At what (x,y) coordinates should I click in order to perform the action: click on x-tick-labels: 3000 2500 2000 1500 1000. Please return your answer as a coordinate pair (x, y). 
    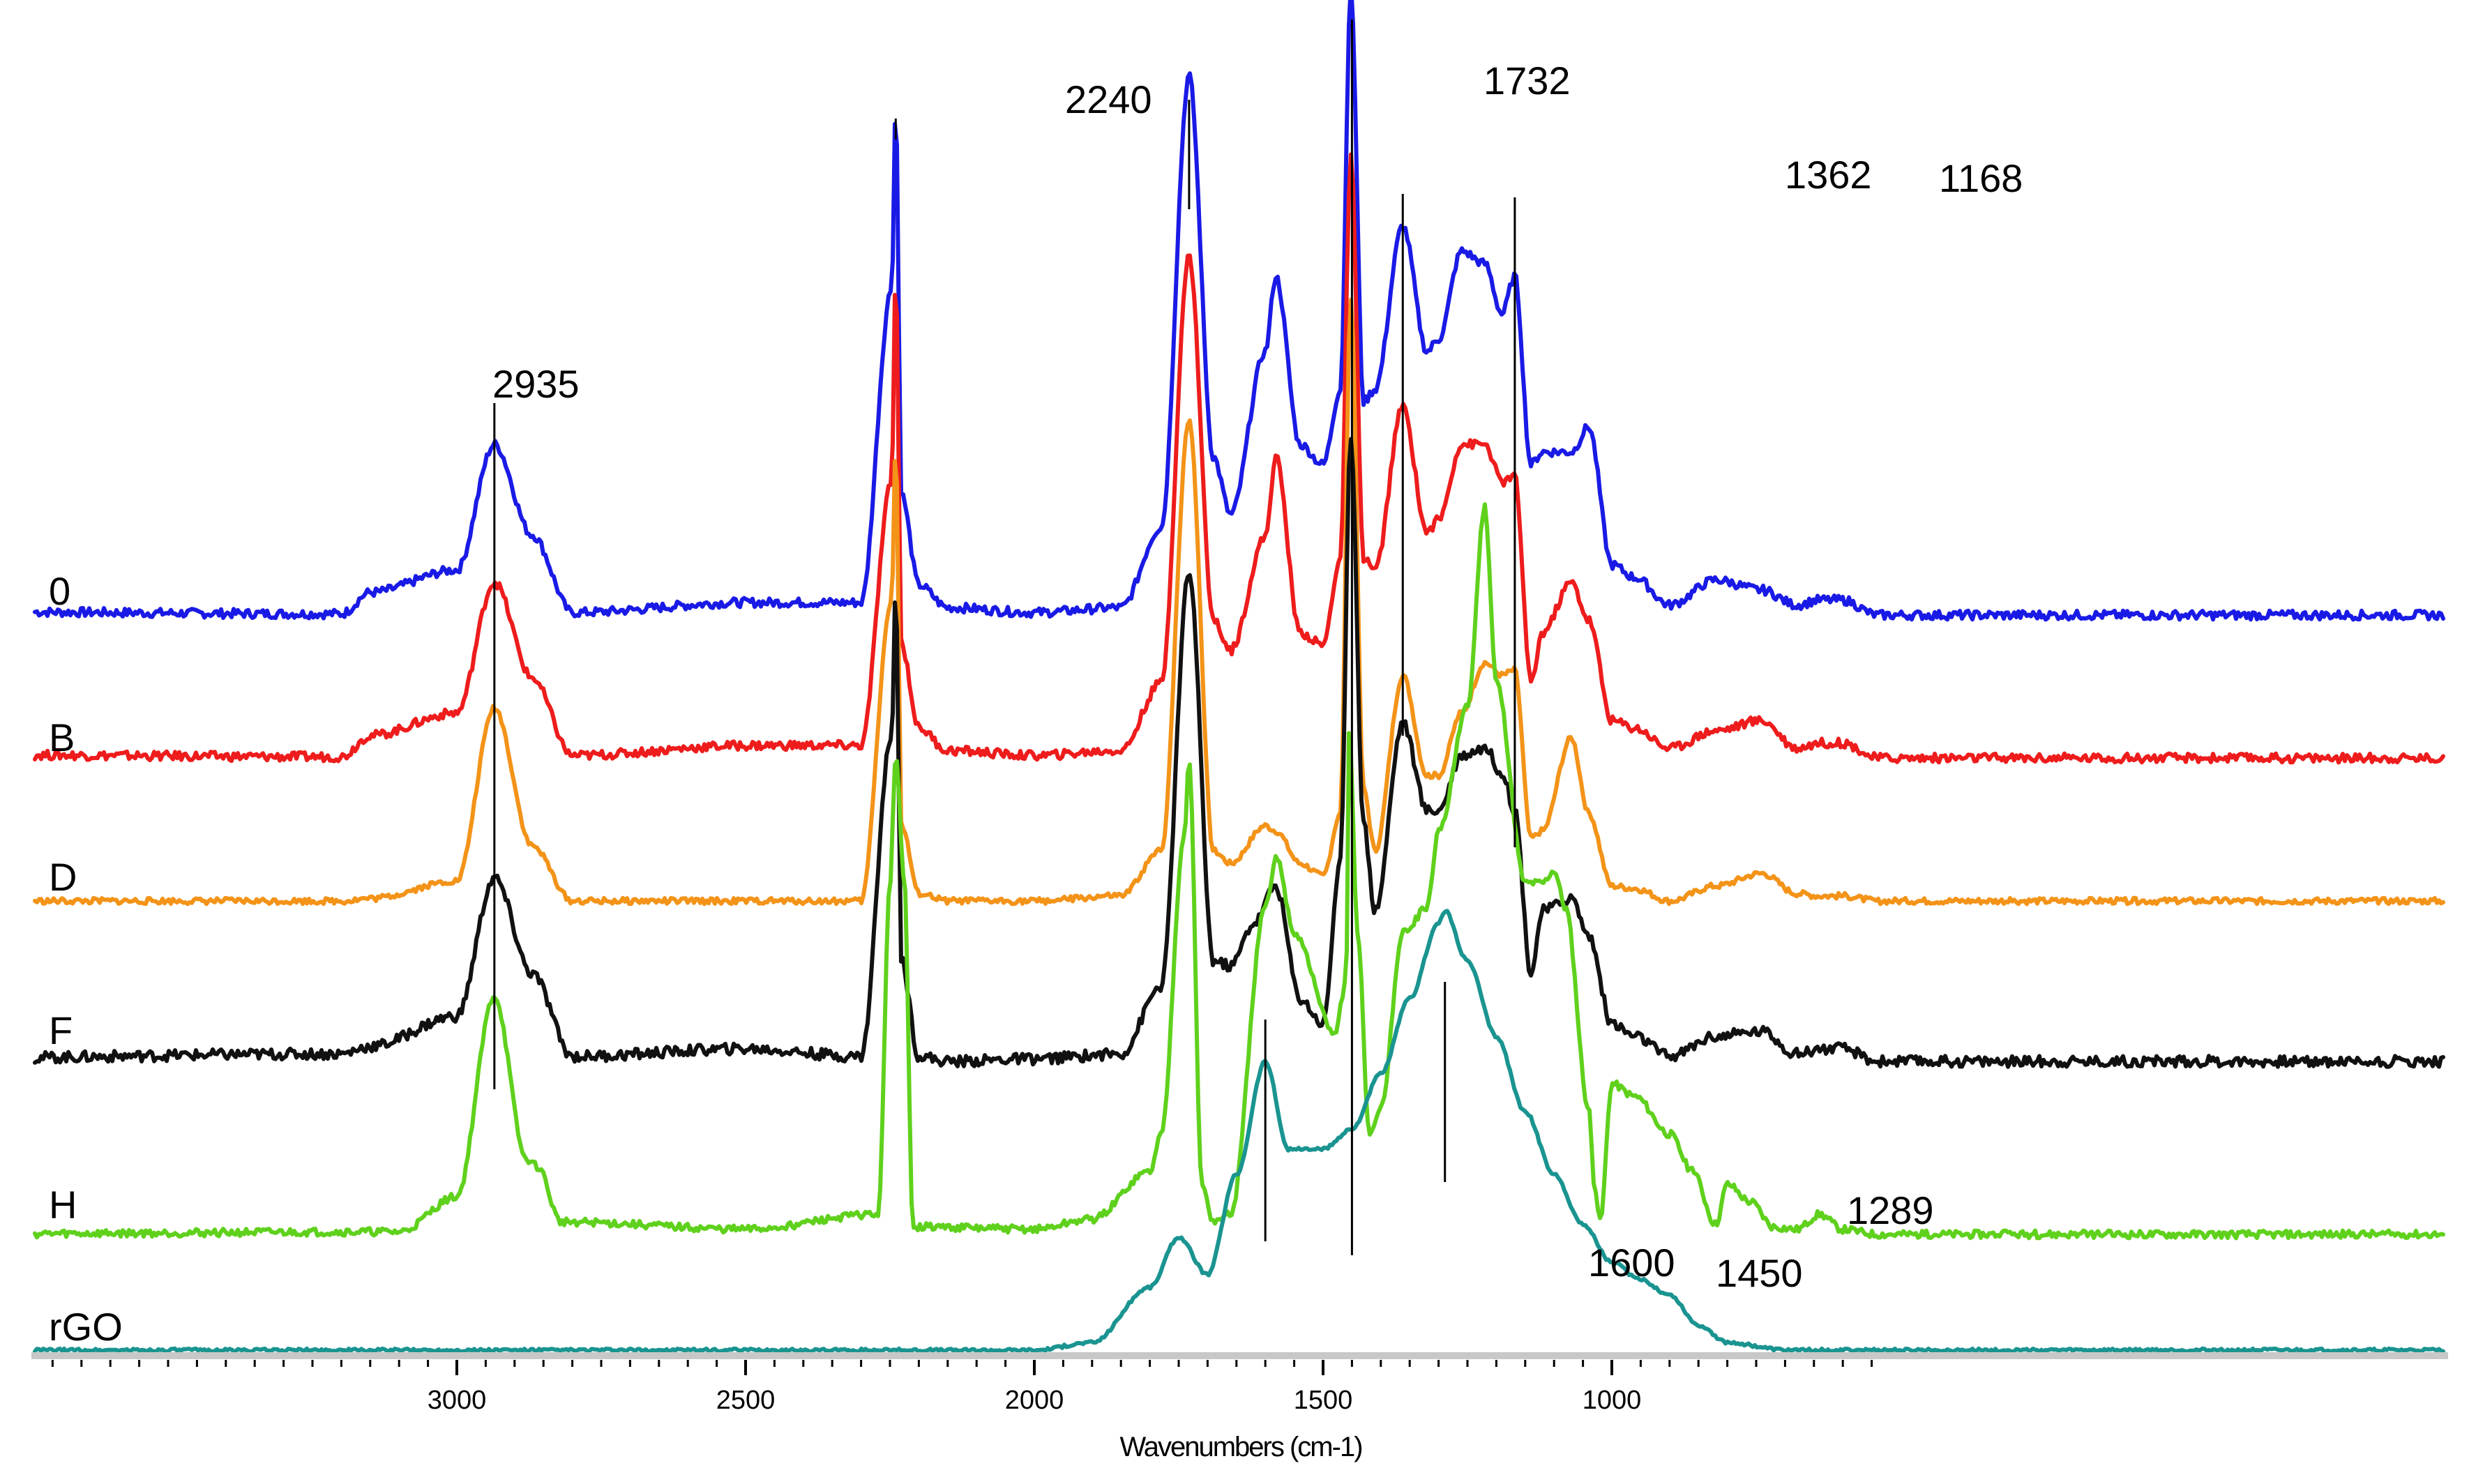
    Looking at the image, I should click on (1035, 1400).